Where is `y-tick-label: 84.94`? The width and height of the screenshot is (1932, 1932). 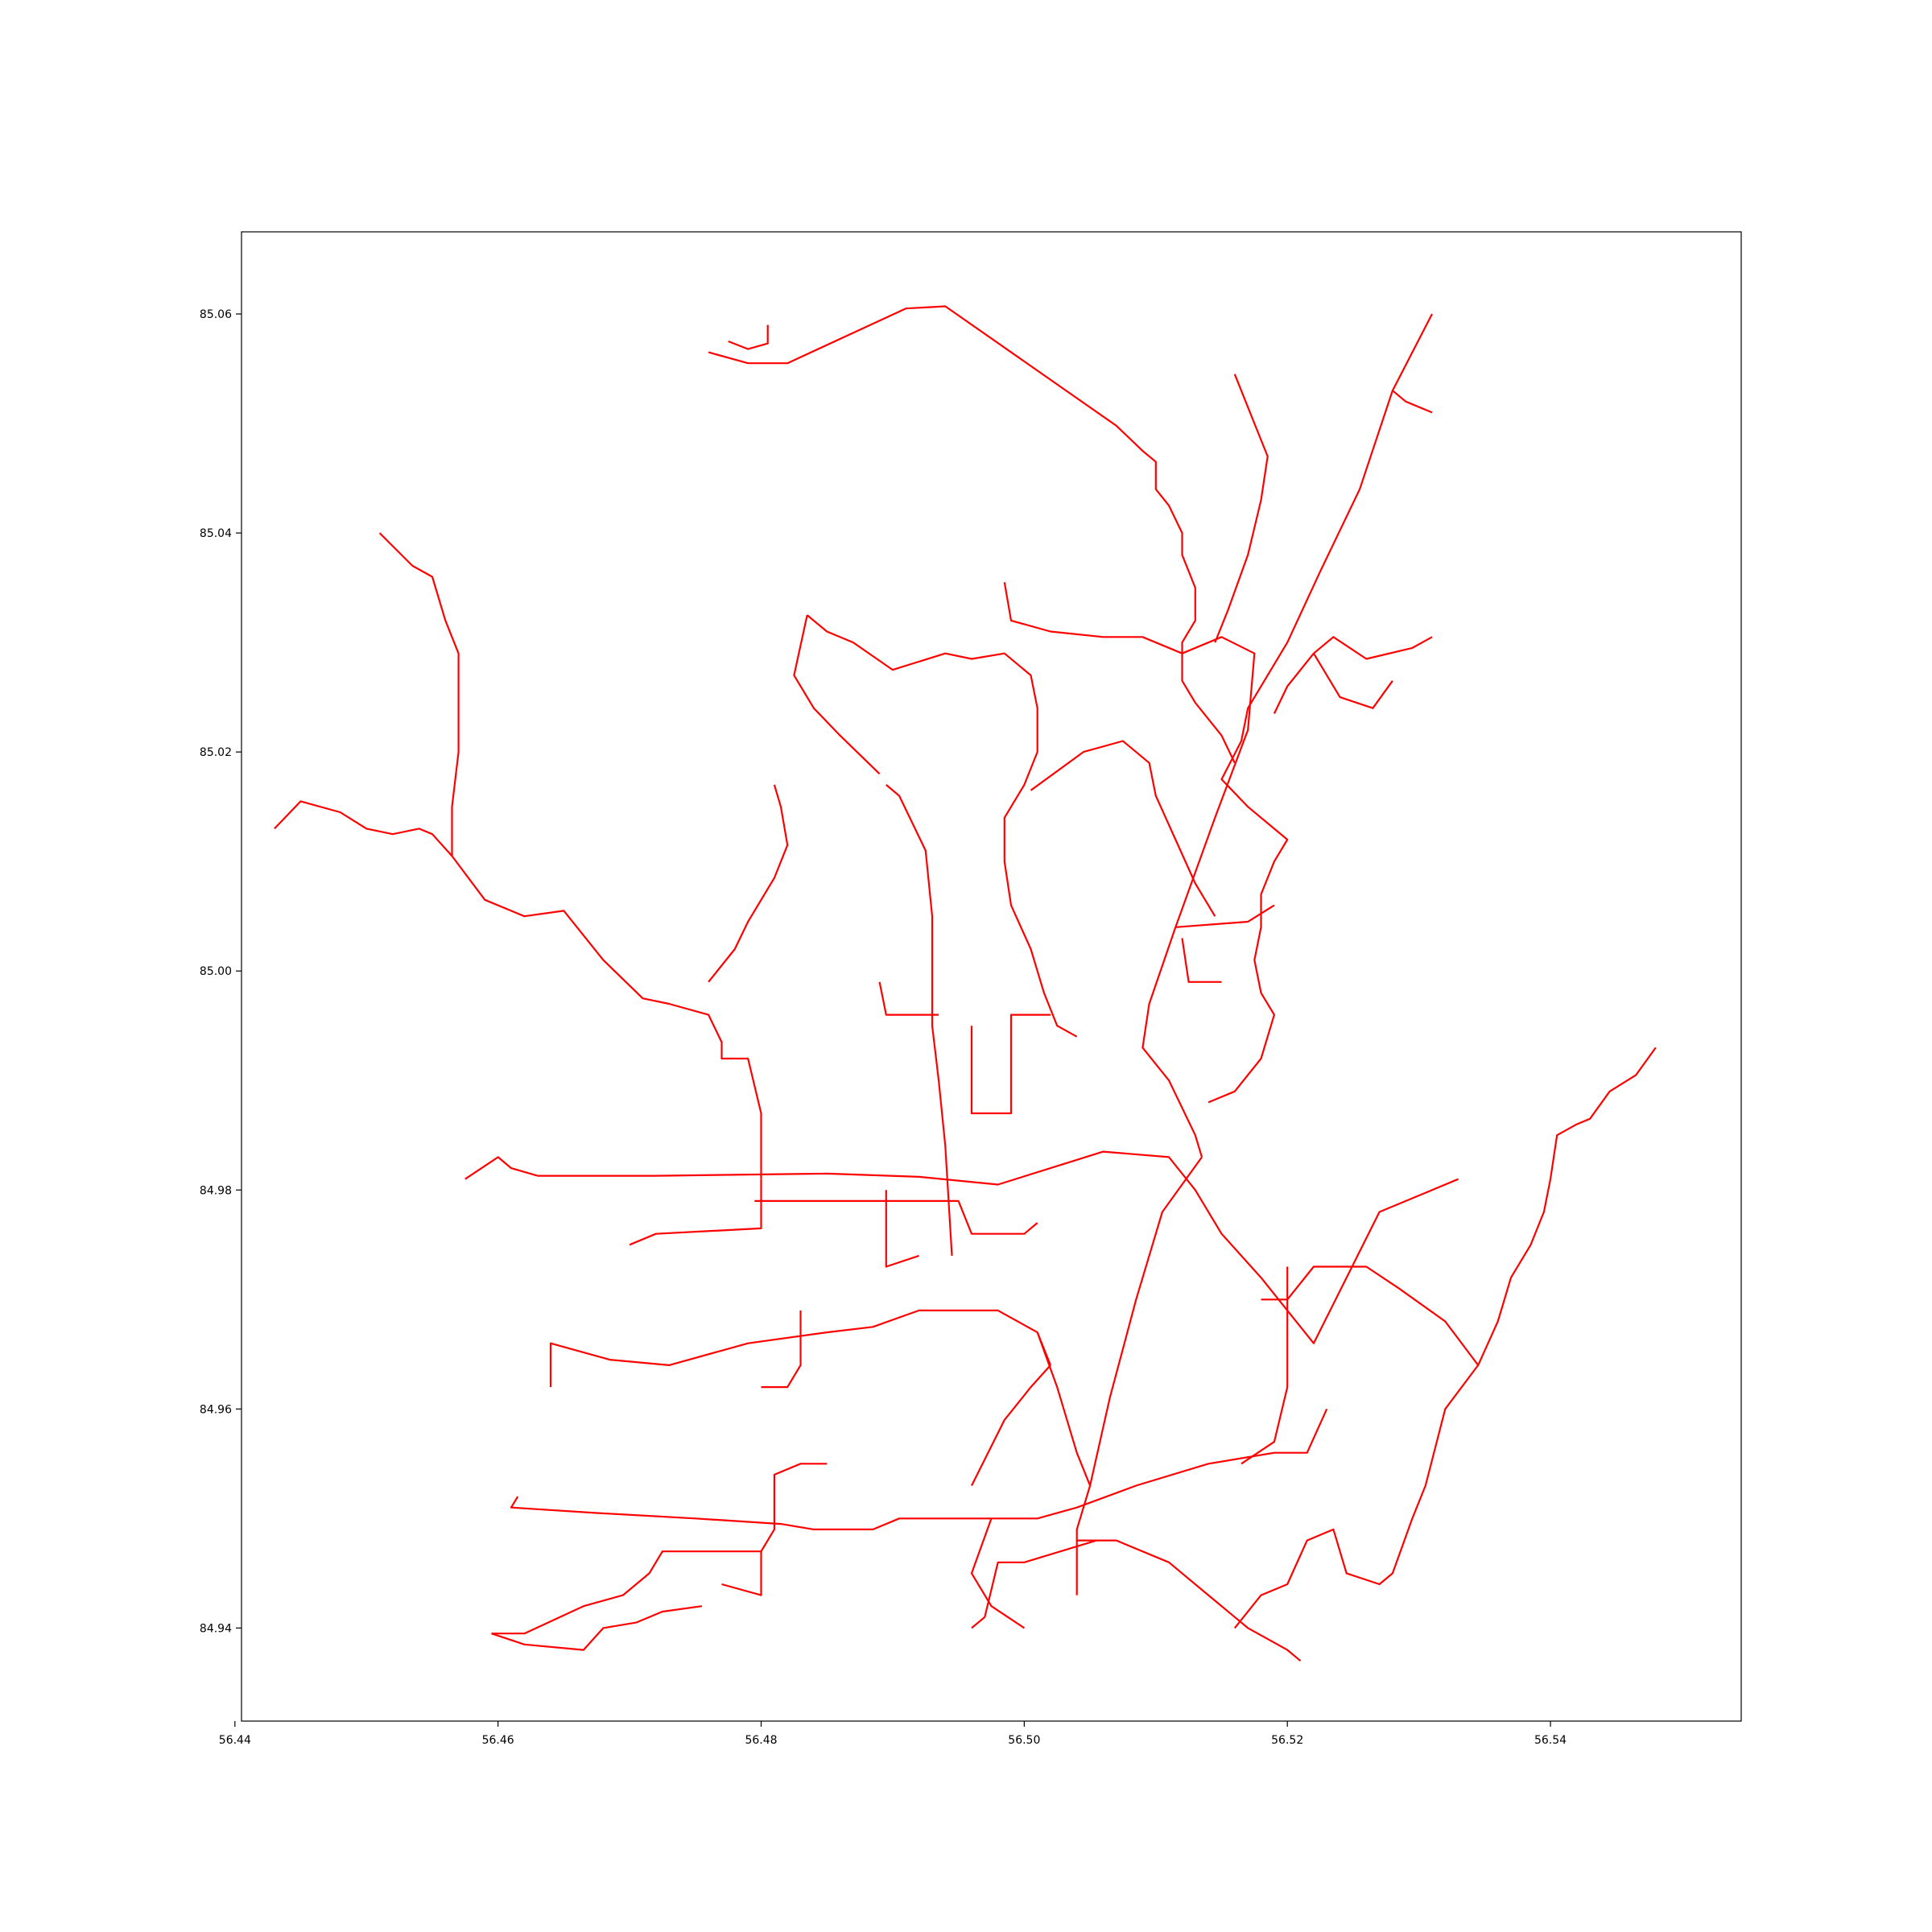
y-tick-label: 84.94 is located at coordinates (216, 1628).